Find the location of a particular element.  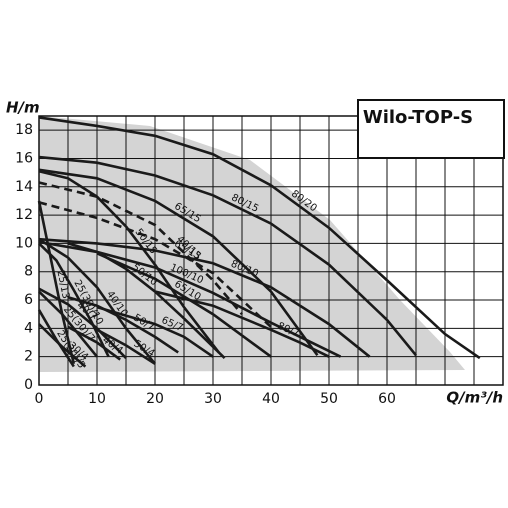

y-tick-label: 8 is located at coordinates (28, 272).